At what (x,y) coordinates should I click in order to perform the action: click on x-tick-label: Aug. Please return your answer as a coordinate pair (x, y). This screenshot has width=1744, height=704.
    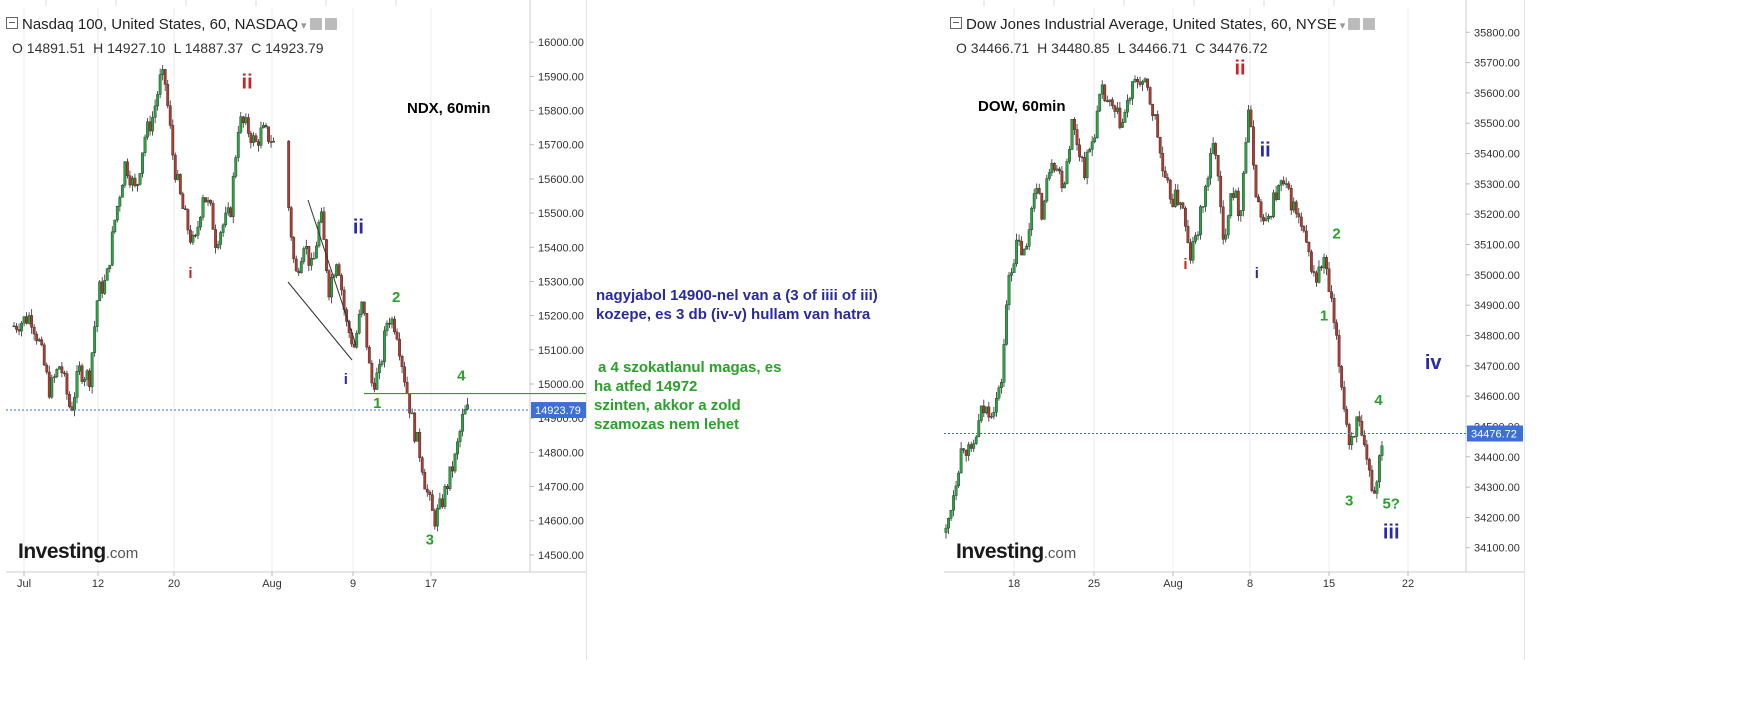
    Looking at the image, I should click on (272, 584).